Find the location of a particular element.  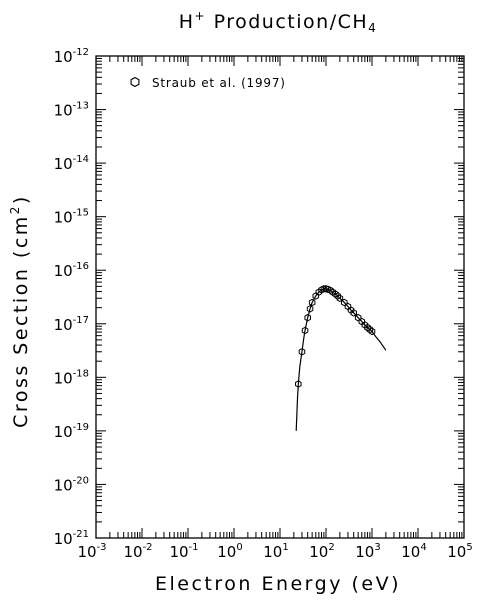

y-tick-label: 10-18 is located at coordinates (71, 377).